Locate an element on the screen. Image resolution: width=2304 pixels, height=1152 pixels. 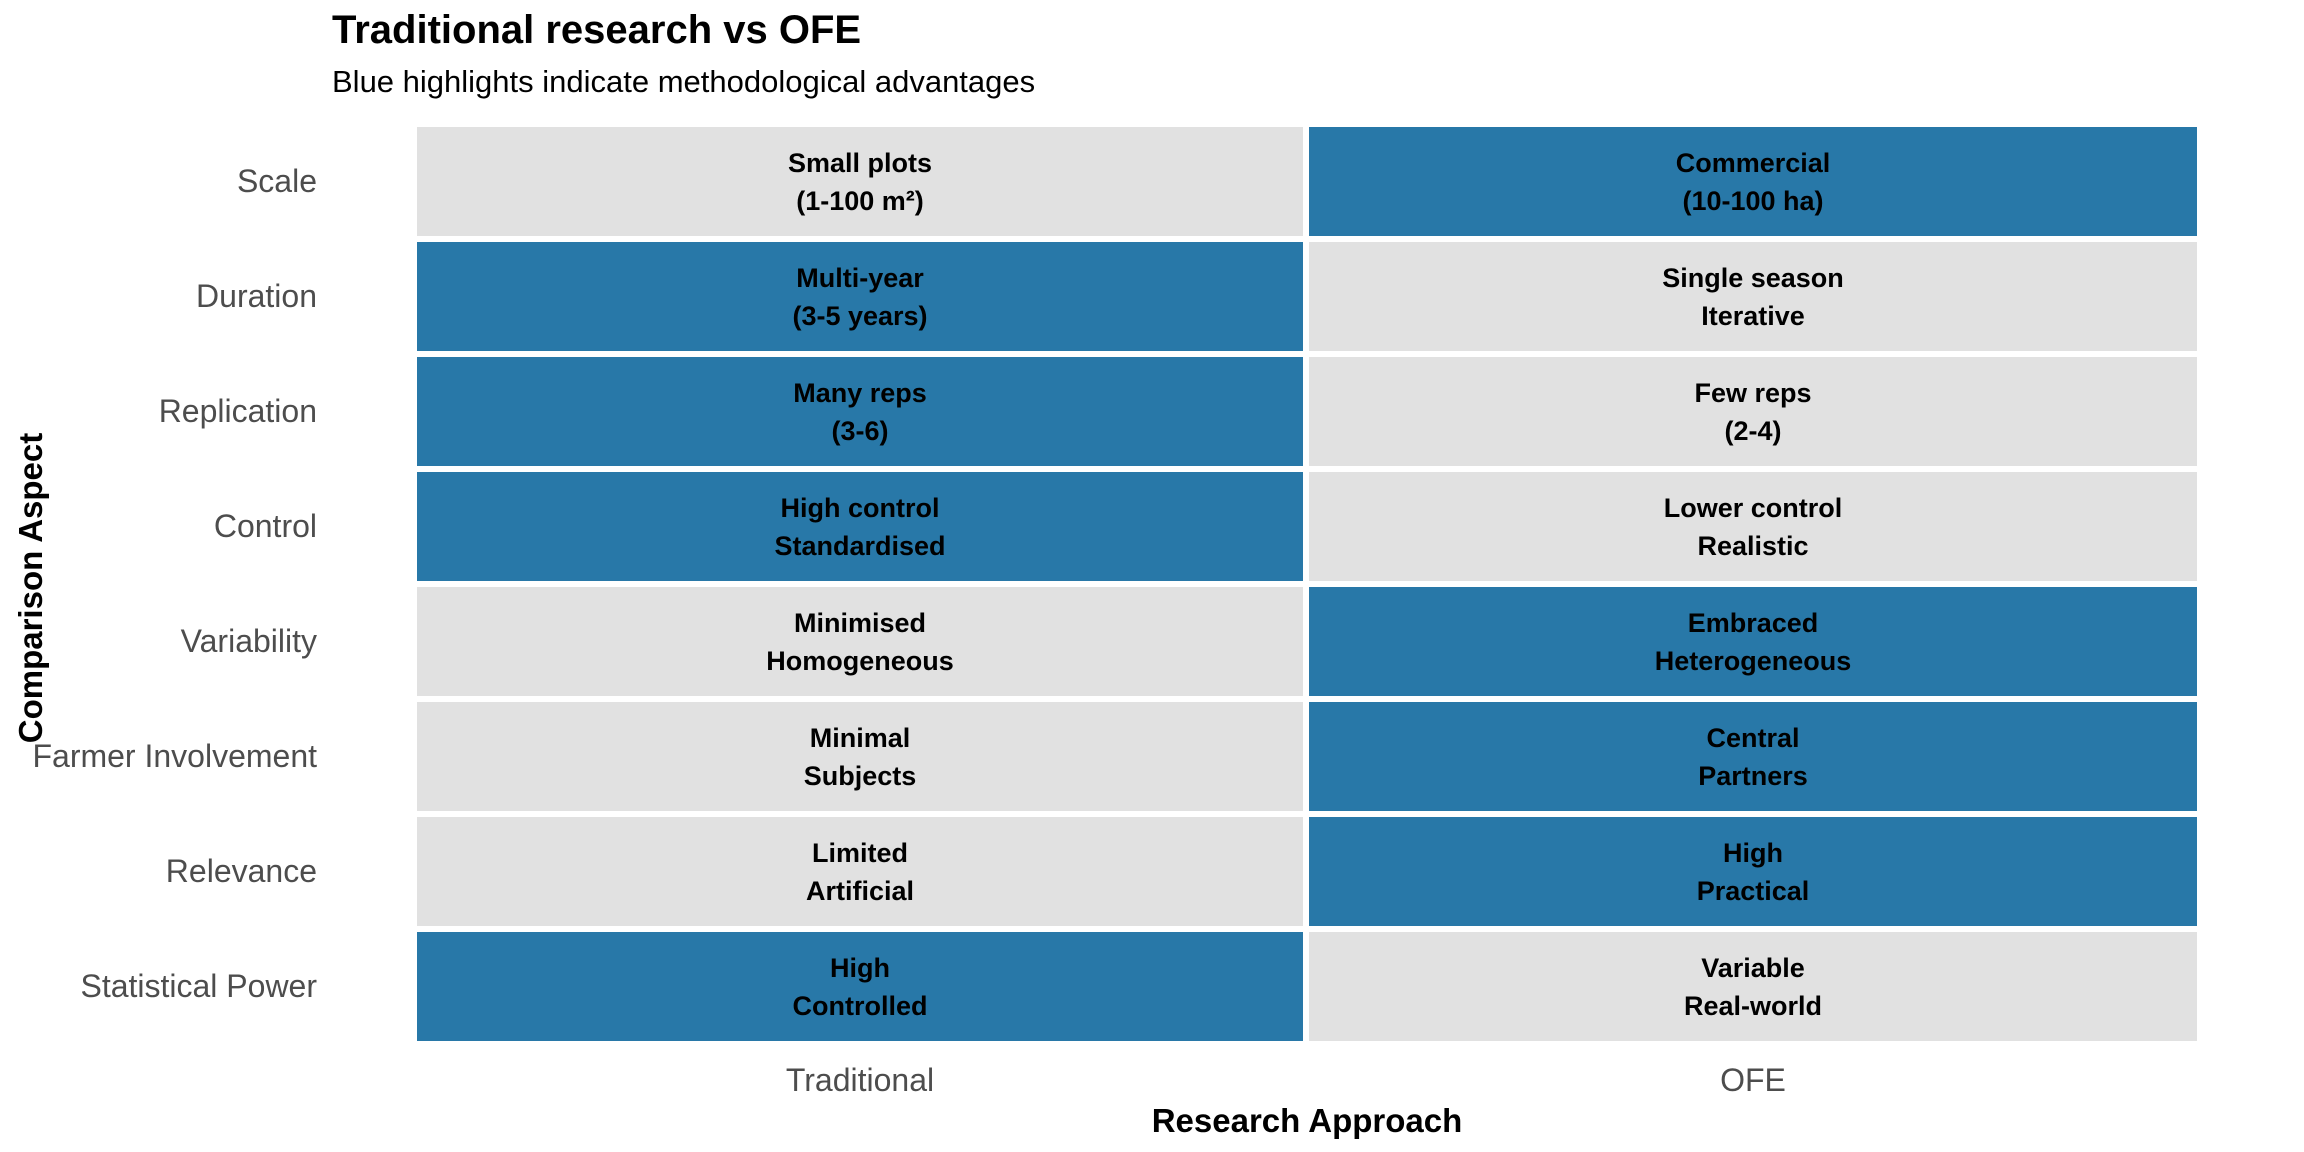
cell-relevance-ofe: High Practical is located at coordinates (1753, 871).